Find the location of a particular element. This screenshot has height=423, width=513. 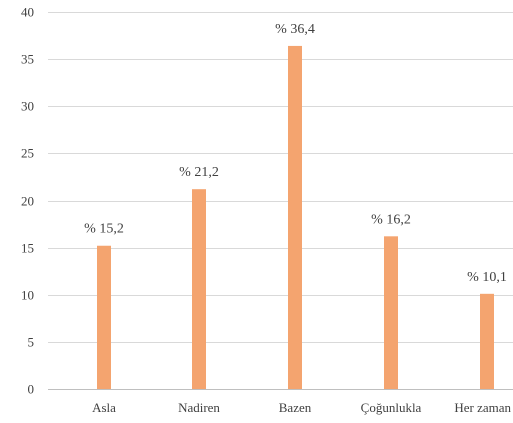

data-label: % 21,2 is located at coordinates (199, 172).